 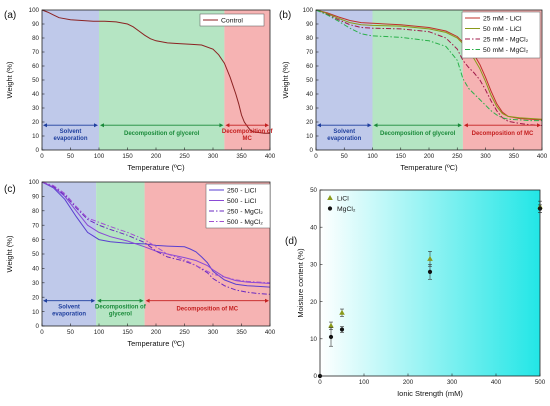 I want to click on region-label-2: Decomposition of MC, so click(x=207, y=310).